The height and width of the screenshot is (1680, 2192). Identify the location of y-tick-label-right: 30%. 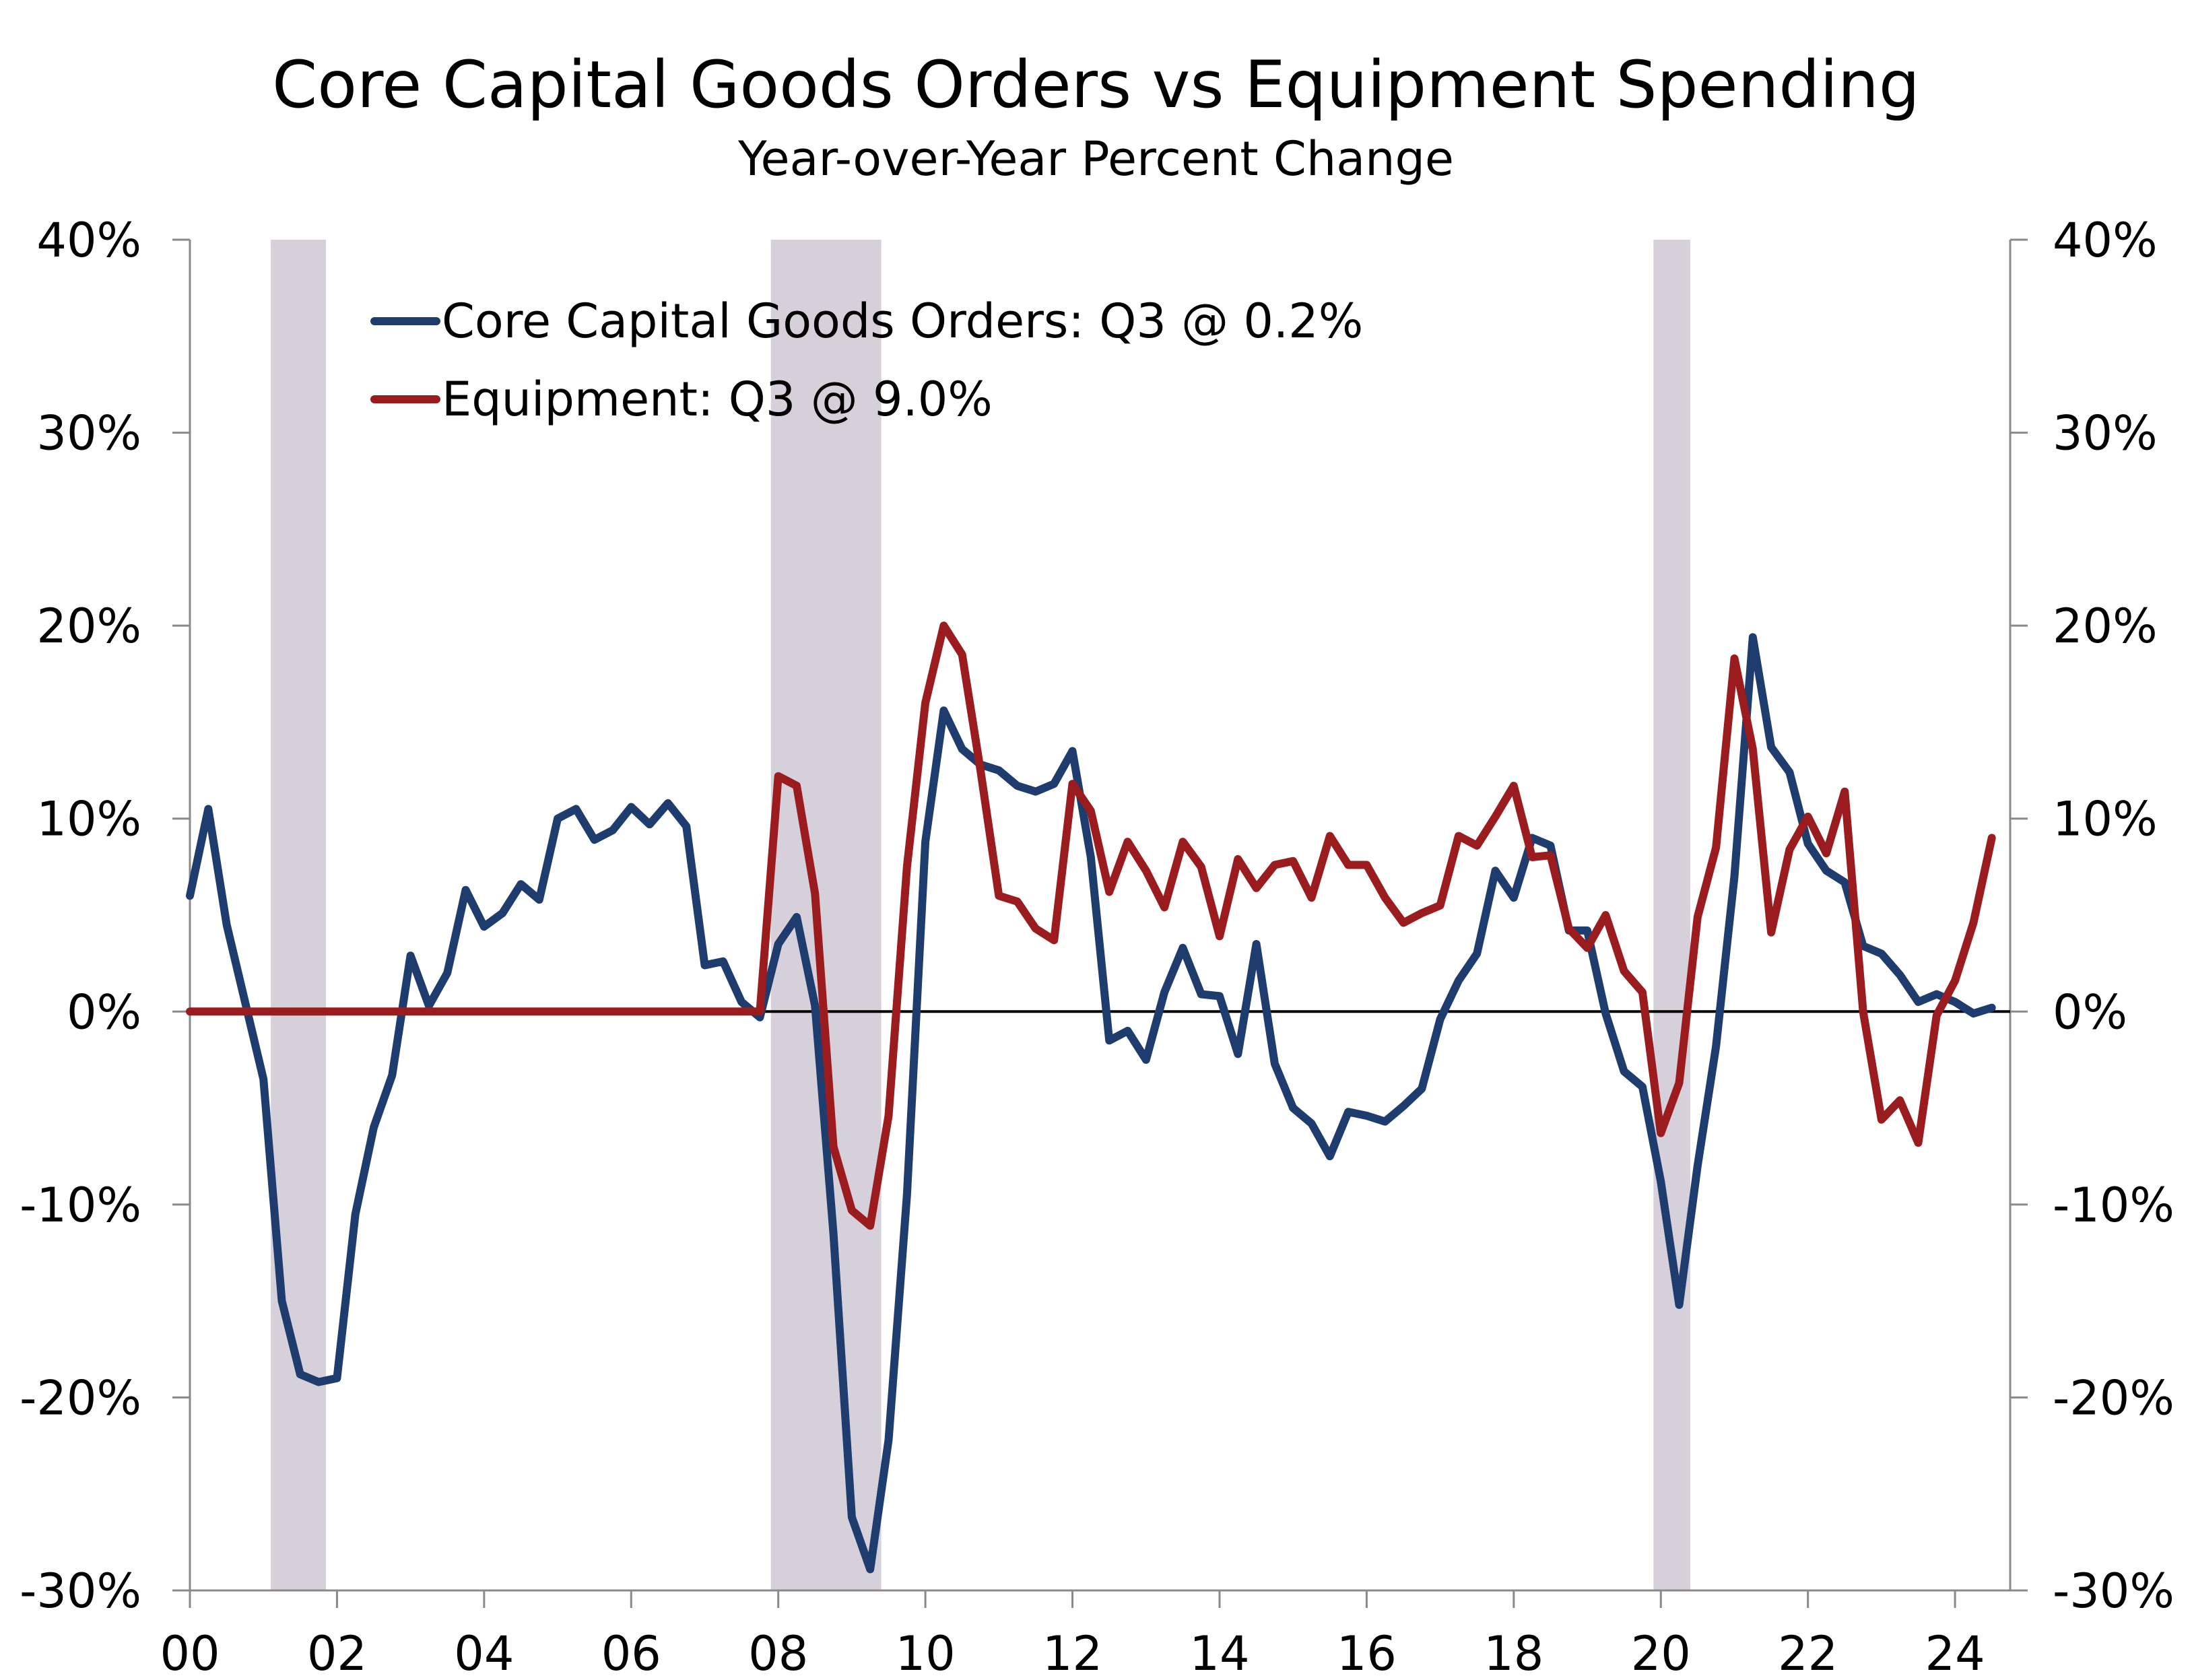
(2105, 433).